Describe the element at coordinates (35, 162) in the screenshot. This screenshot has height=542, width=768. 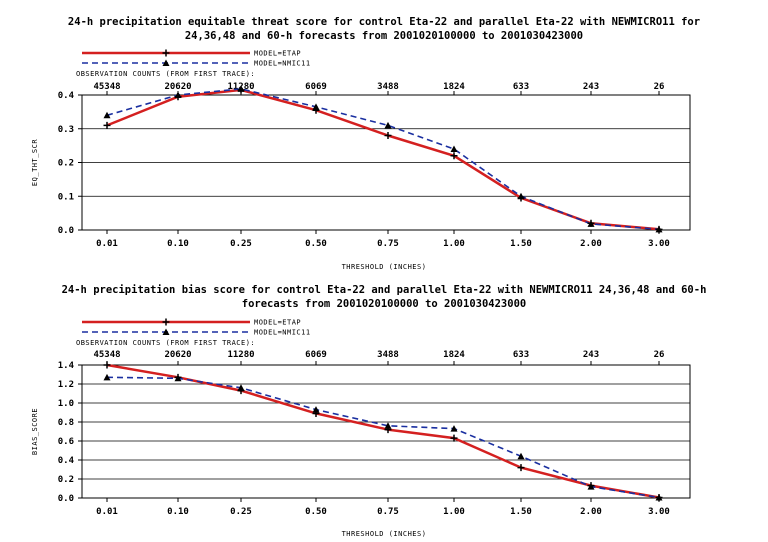
I see `ets-yaxis-label: EQ_THT_SCR` at that location.